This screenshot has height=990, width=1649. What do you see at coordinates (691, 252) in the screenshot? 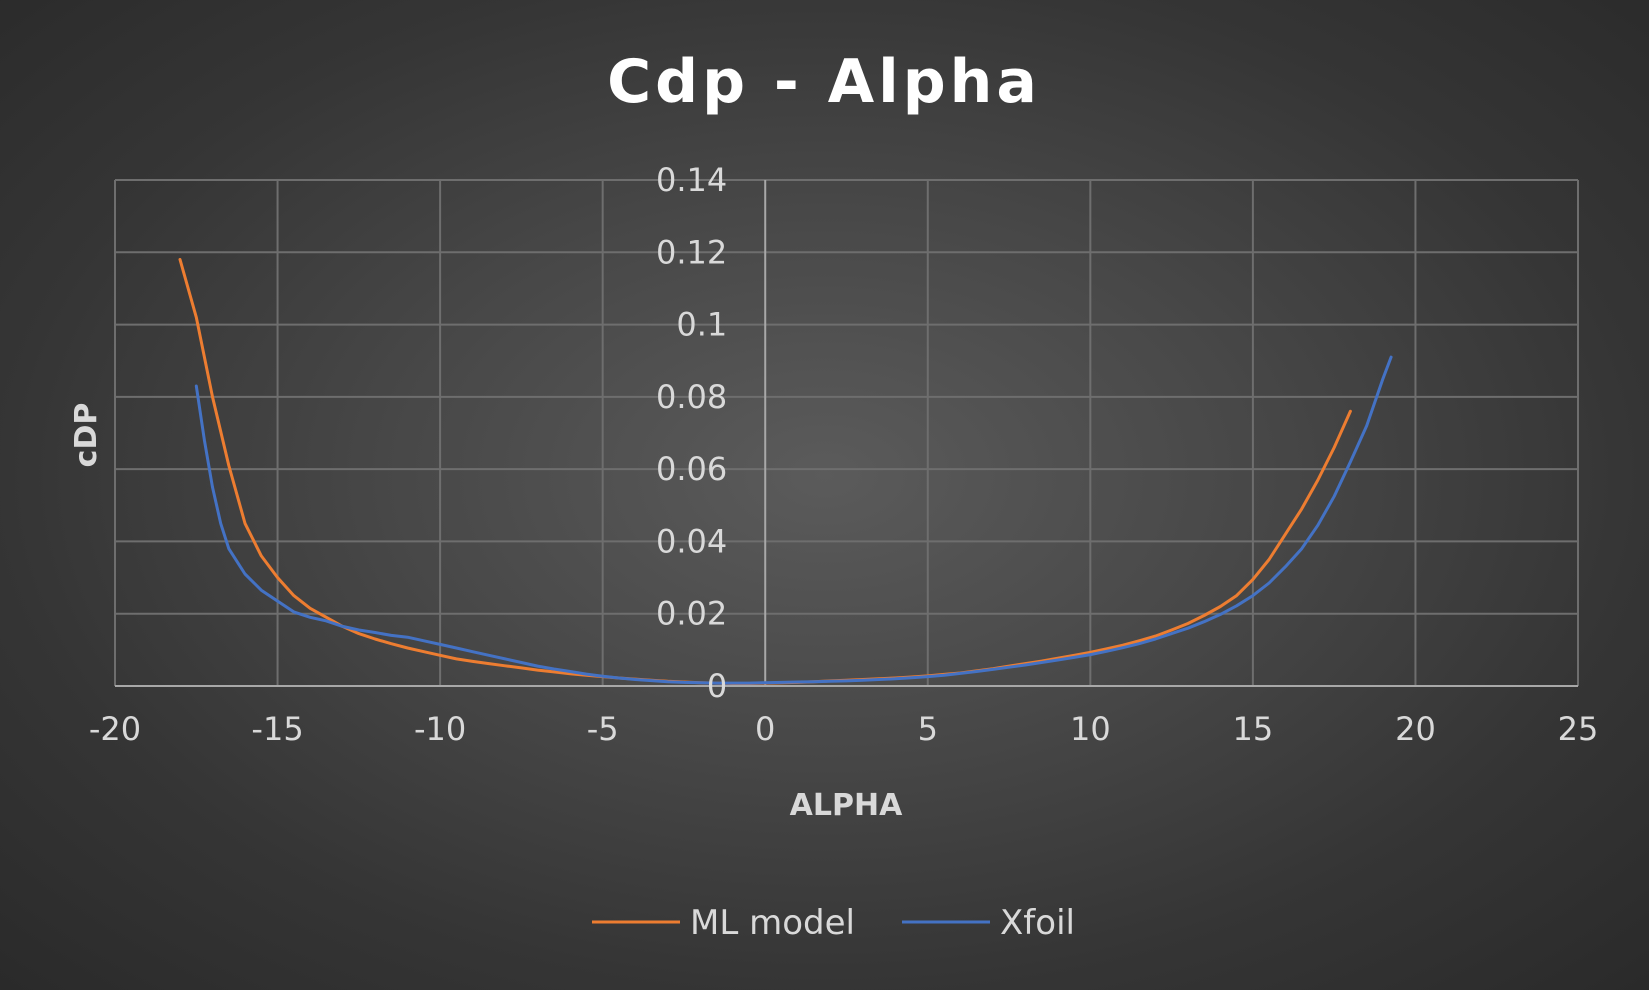
I see `y-tick-label: 0.12` at bounding box center [691, 252].